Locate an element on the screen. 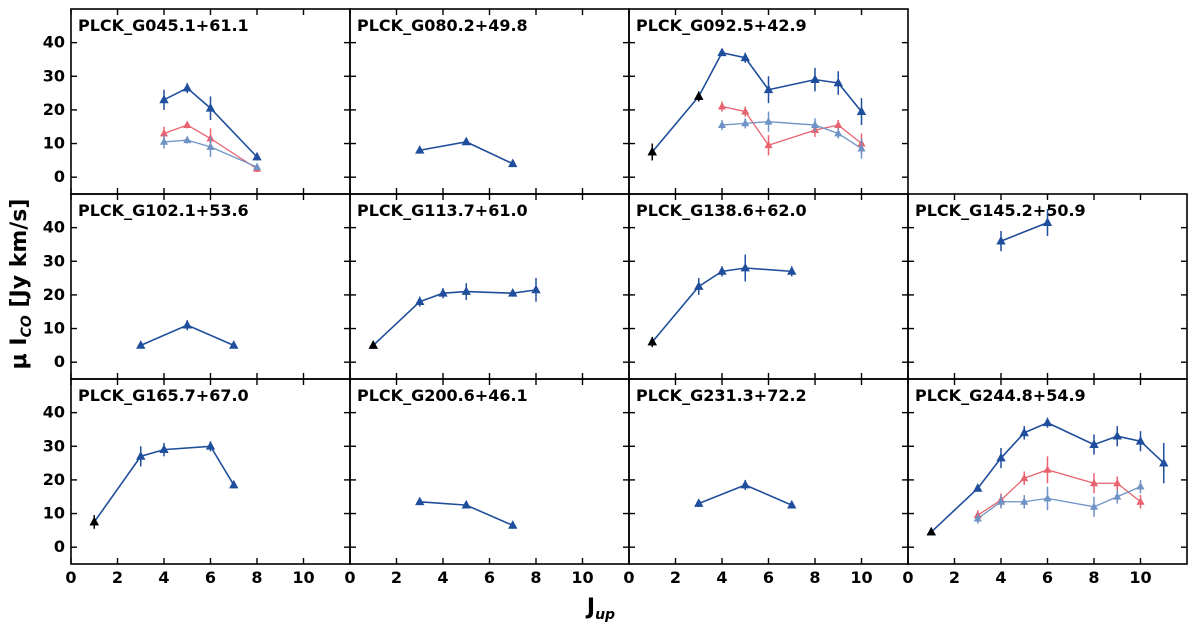  panel: 0 10 20 30 40 PLCK_G045.1+61.1 is located at coordinates (197, 101).